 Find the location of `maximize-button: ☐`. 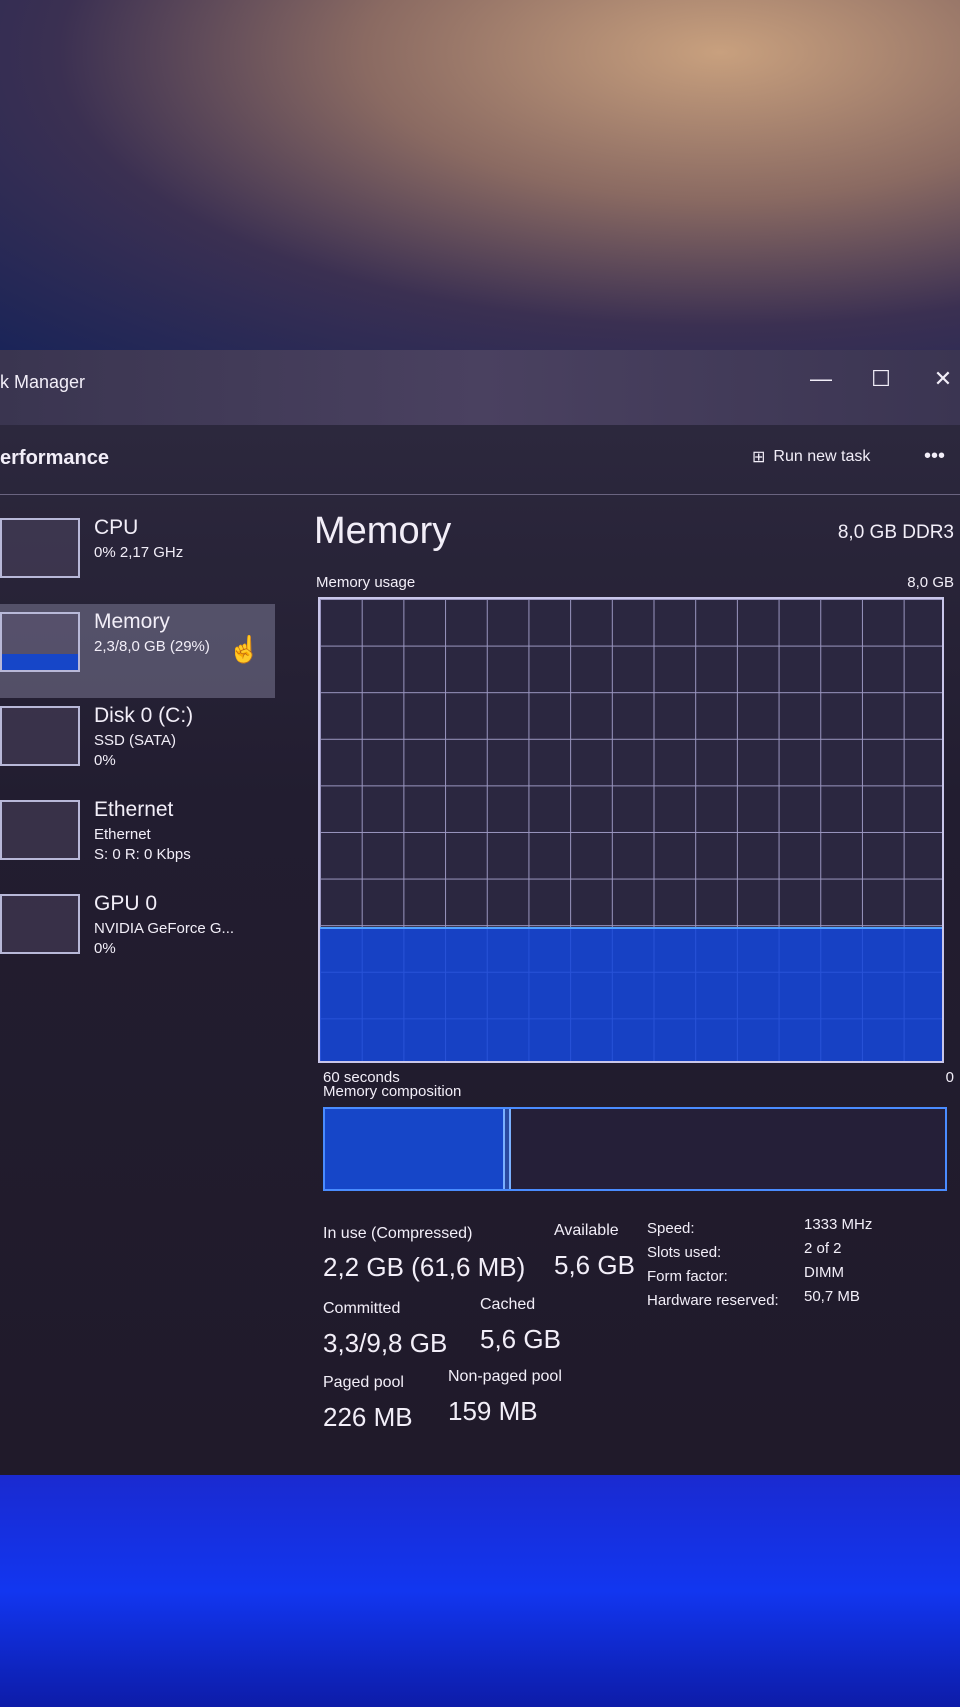

maximize-button: ☐ is located at coordinates (881, 378).